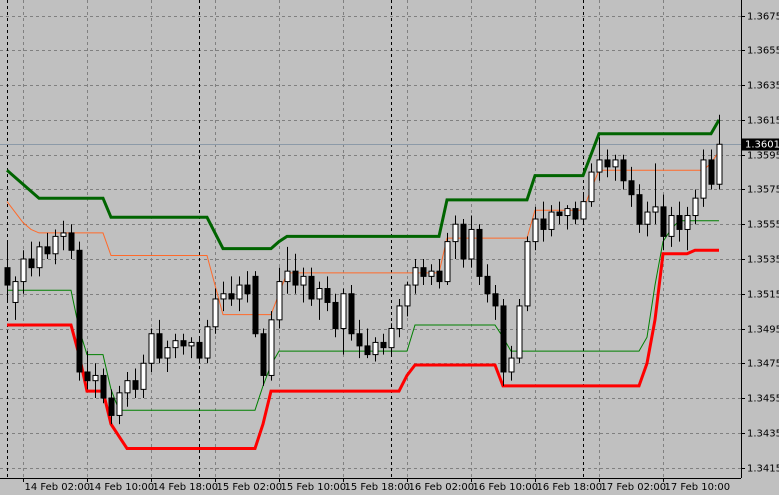 The image size is (779, 495). Describe the element at coordinates (122, 487) in the screenshot. I see `x-tick-label: 14 Feb 10:00` at that location.